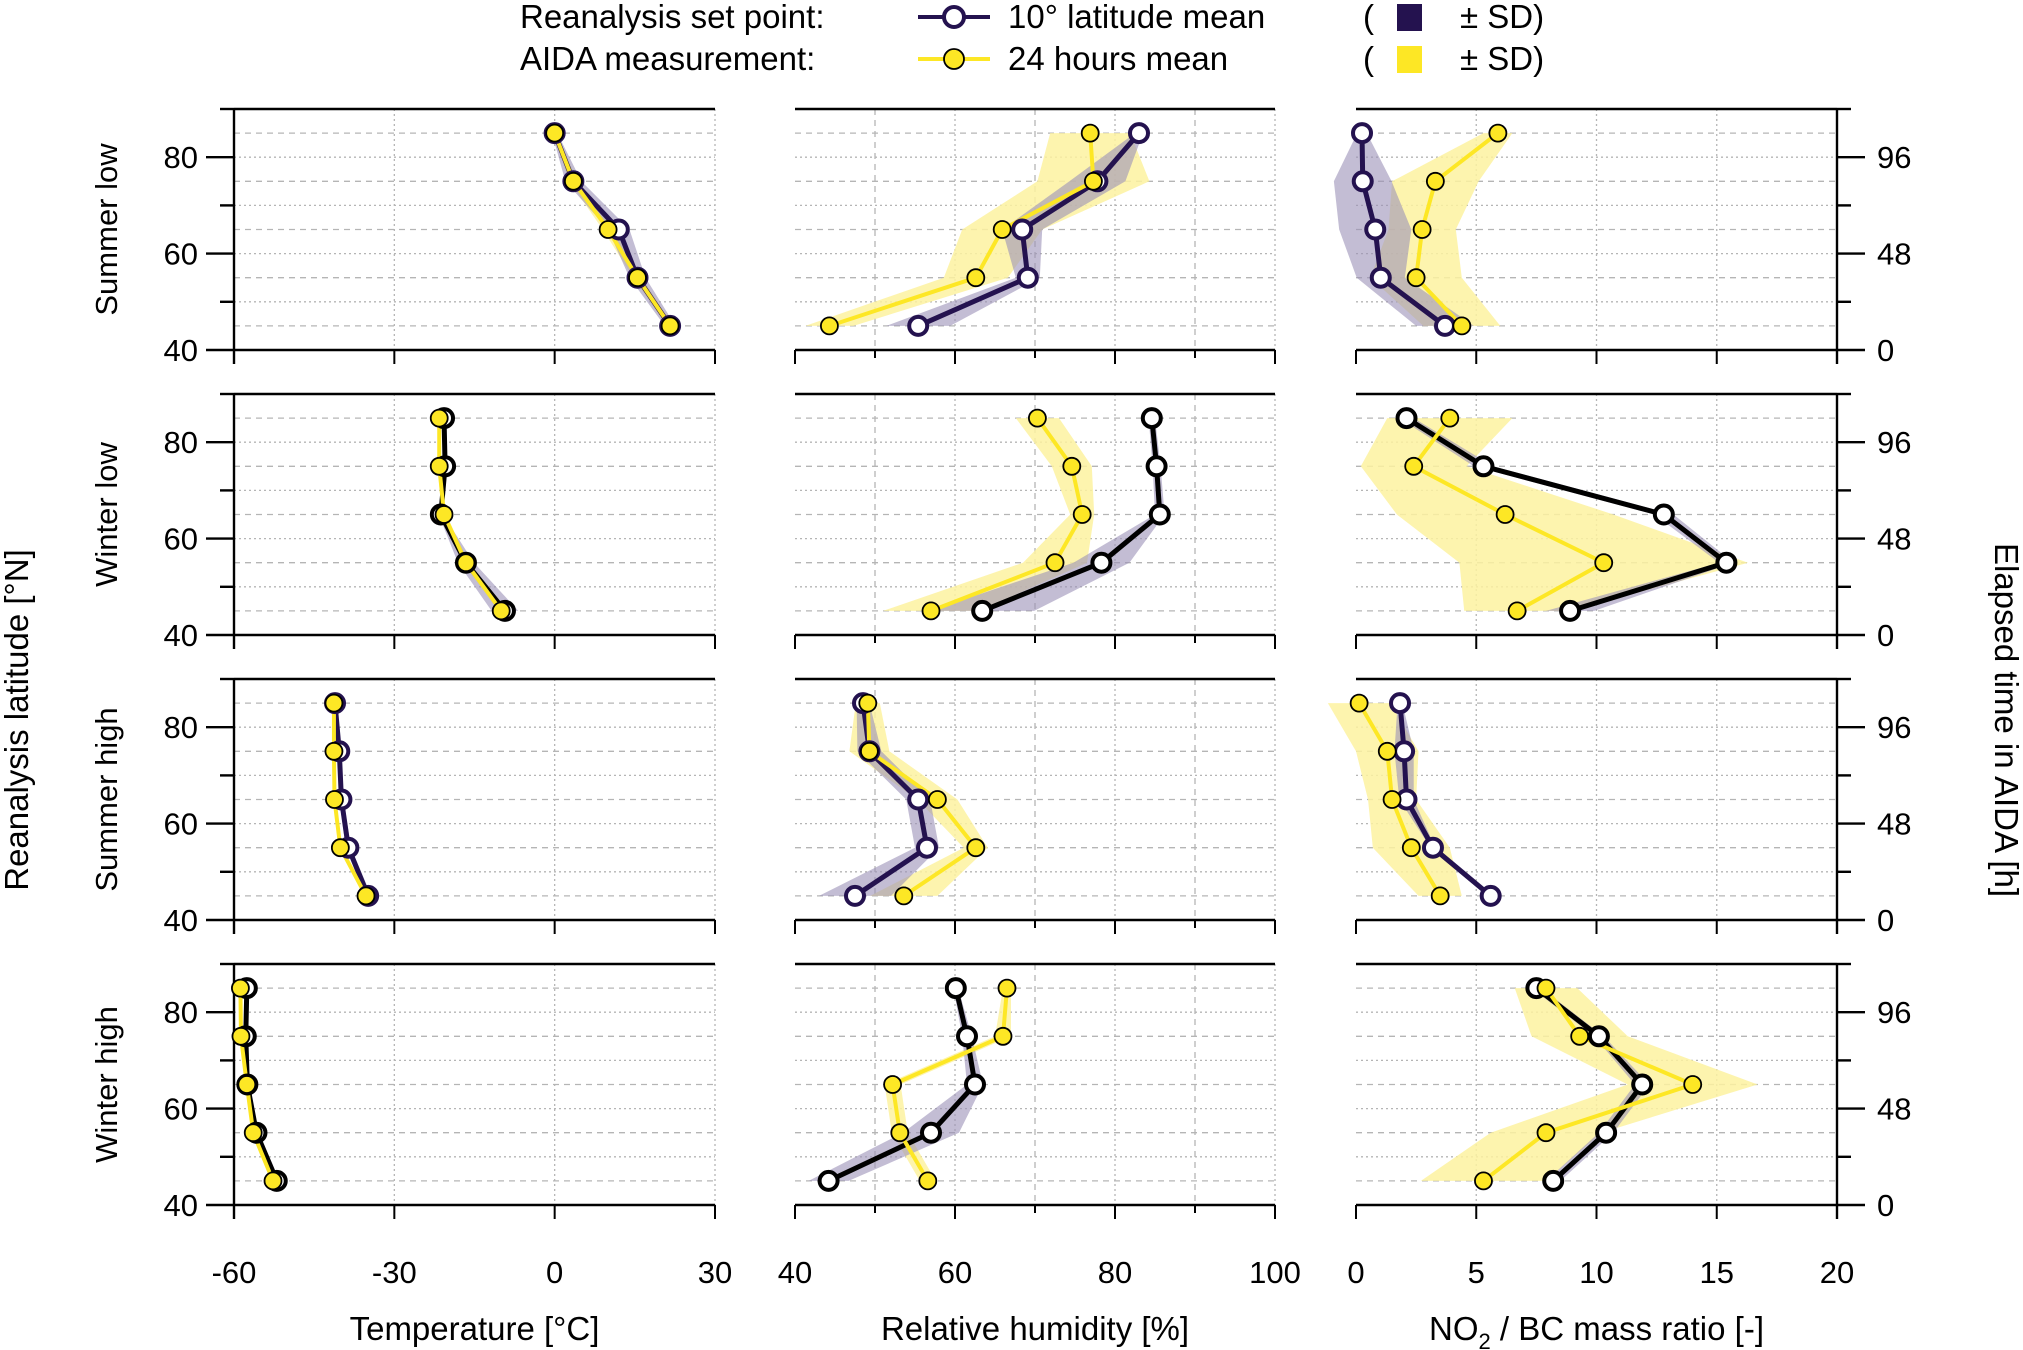  Describe the element at coordinates (1837, 1272) in the screenshot. I see `x-tick-label-no2: 20` at that location.